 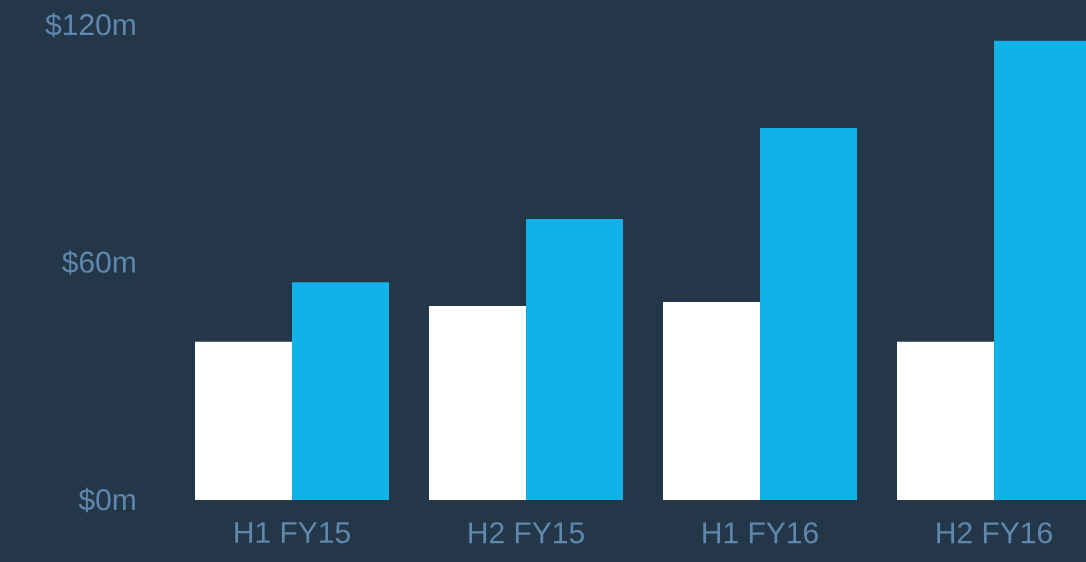 I want to click on y-tick-label: $120m, so click(x=90, y=25).